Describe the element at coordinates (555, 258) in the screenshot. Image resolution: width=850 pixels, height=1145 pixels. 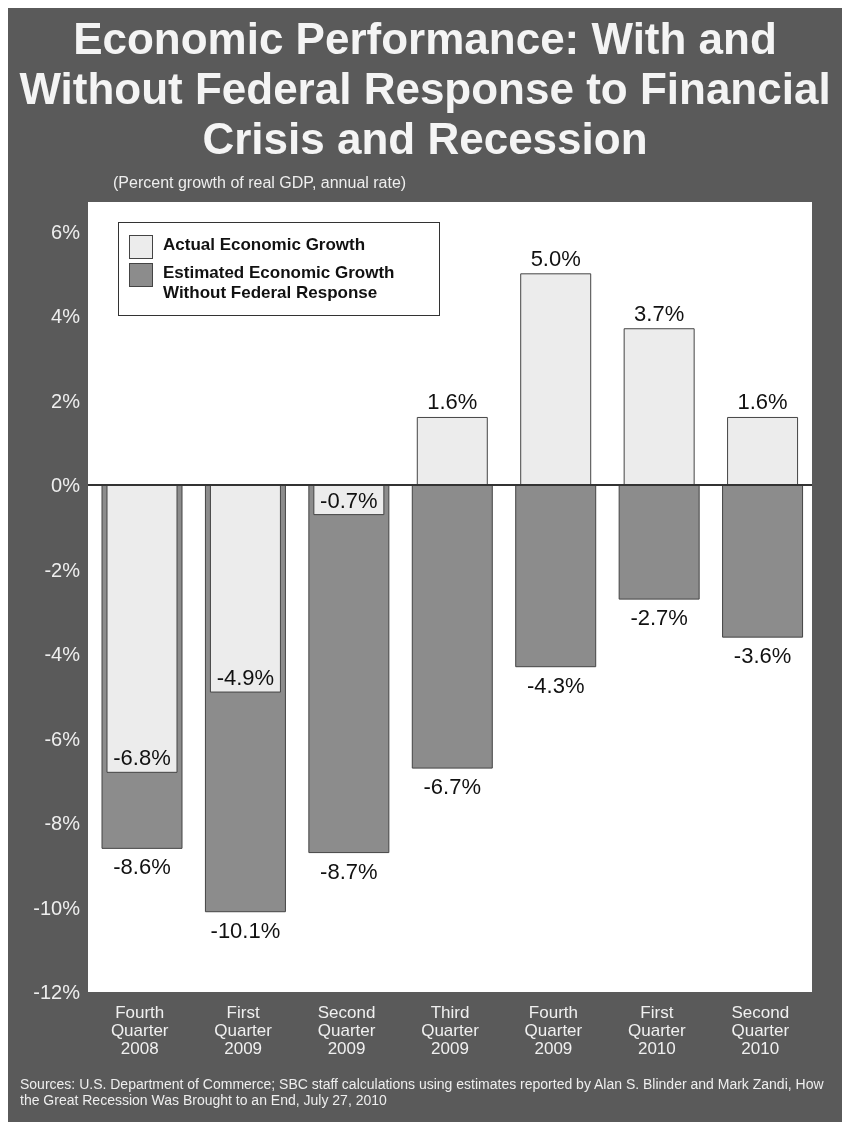
I see `data-label: 5.0%` at that location.